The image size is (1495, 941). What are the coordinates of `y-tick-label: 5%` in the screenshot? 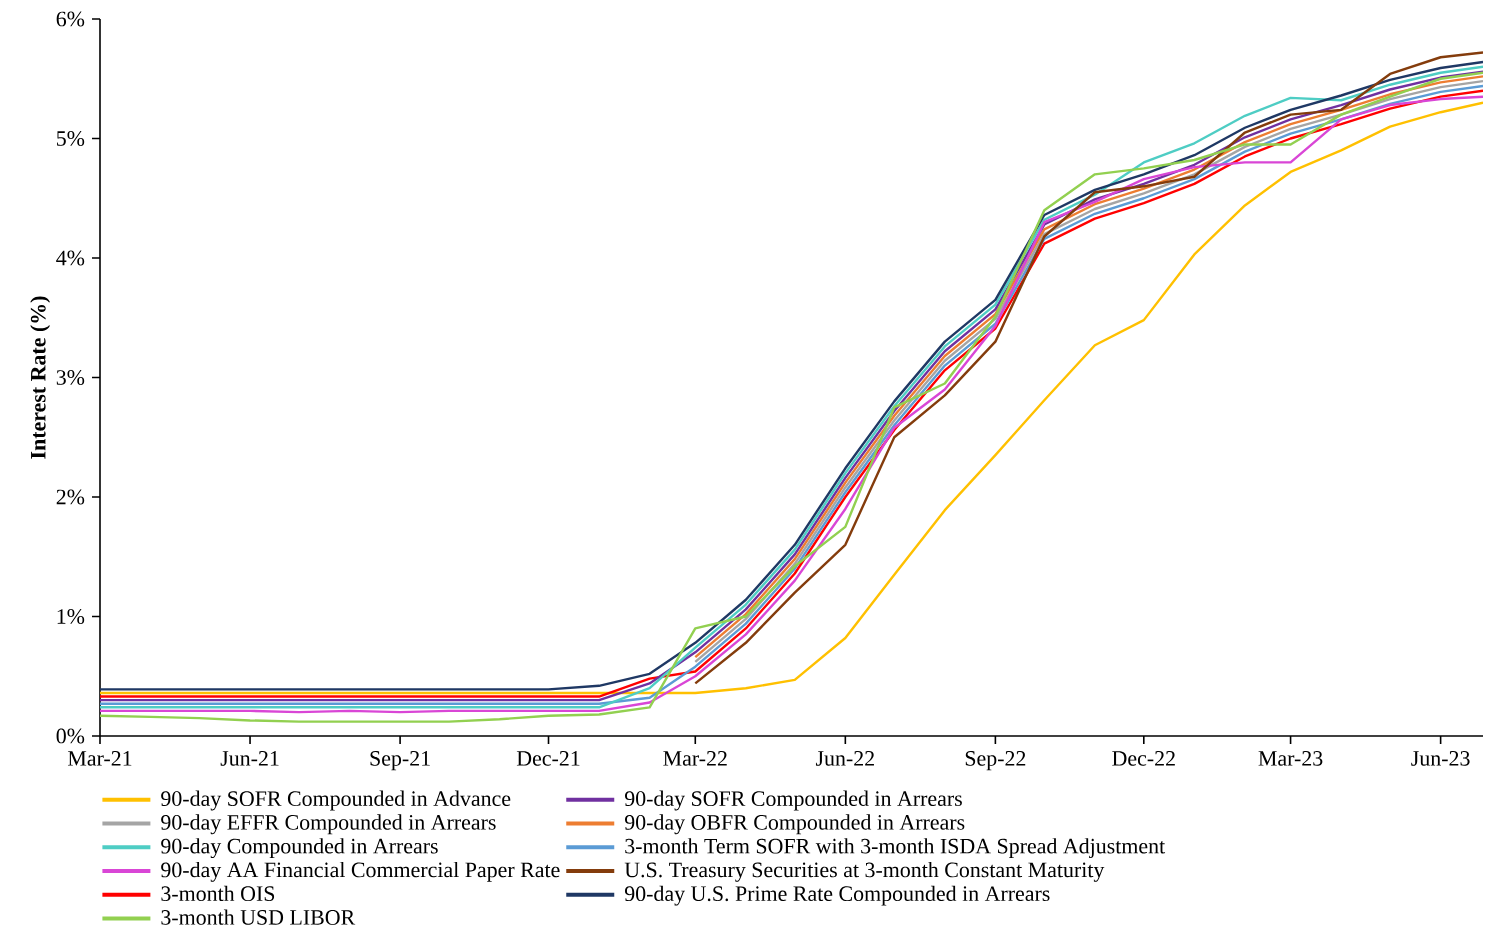 It's located at (71, 138).